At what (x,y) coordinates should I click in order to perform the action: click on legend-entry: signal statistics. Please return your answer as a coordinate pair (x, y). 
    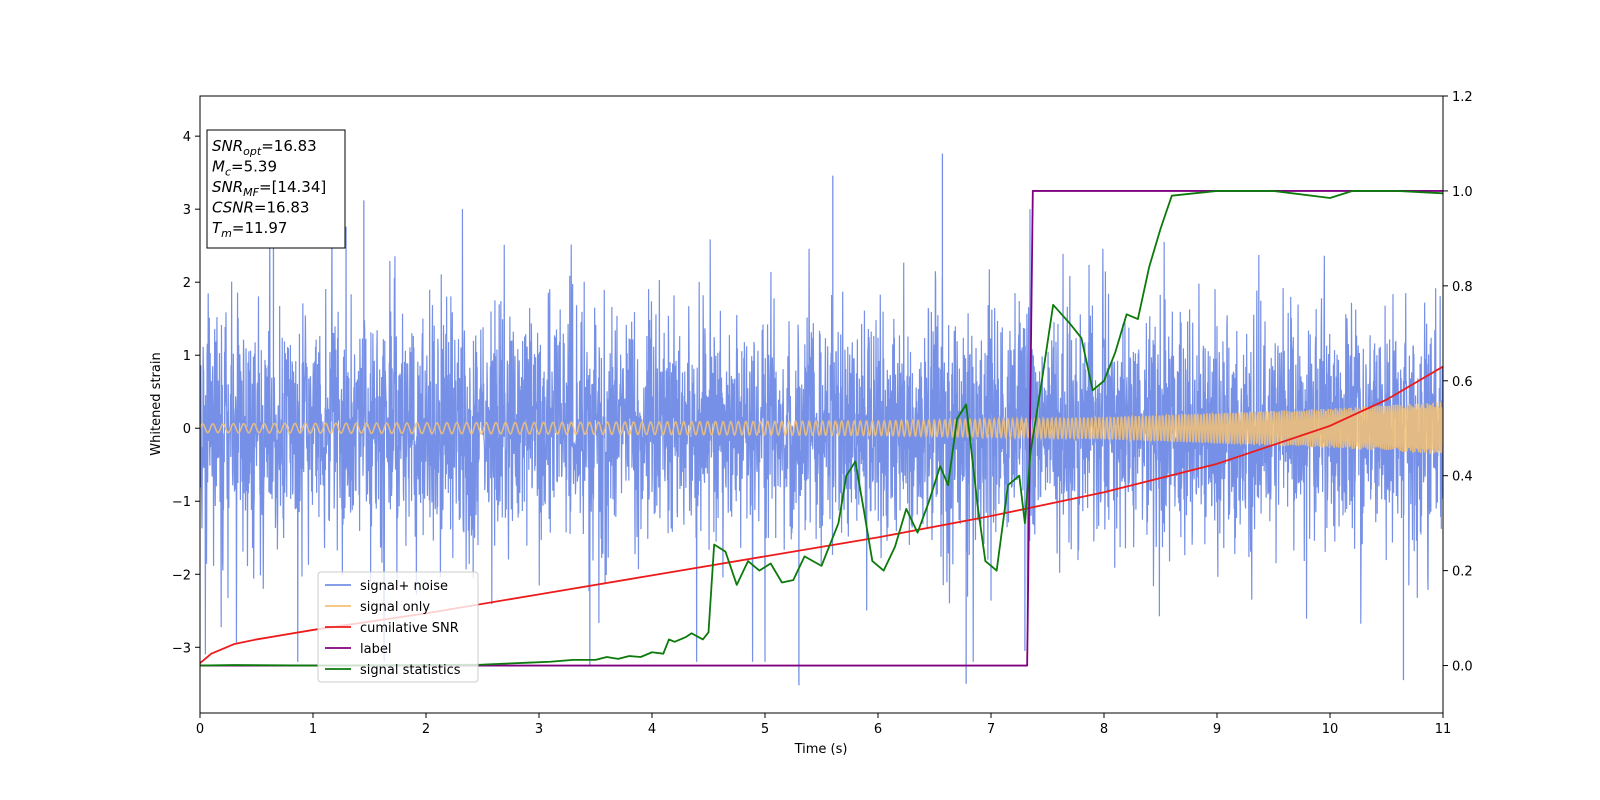
    Looking at the image, I should click on (410, 670).